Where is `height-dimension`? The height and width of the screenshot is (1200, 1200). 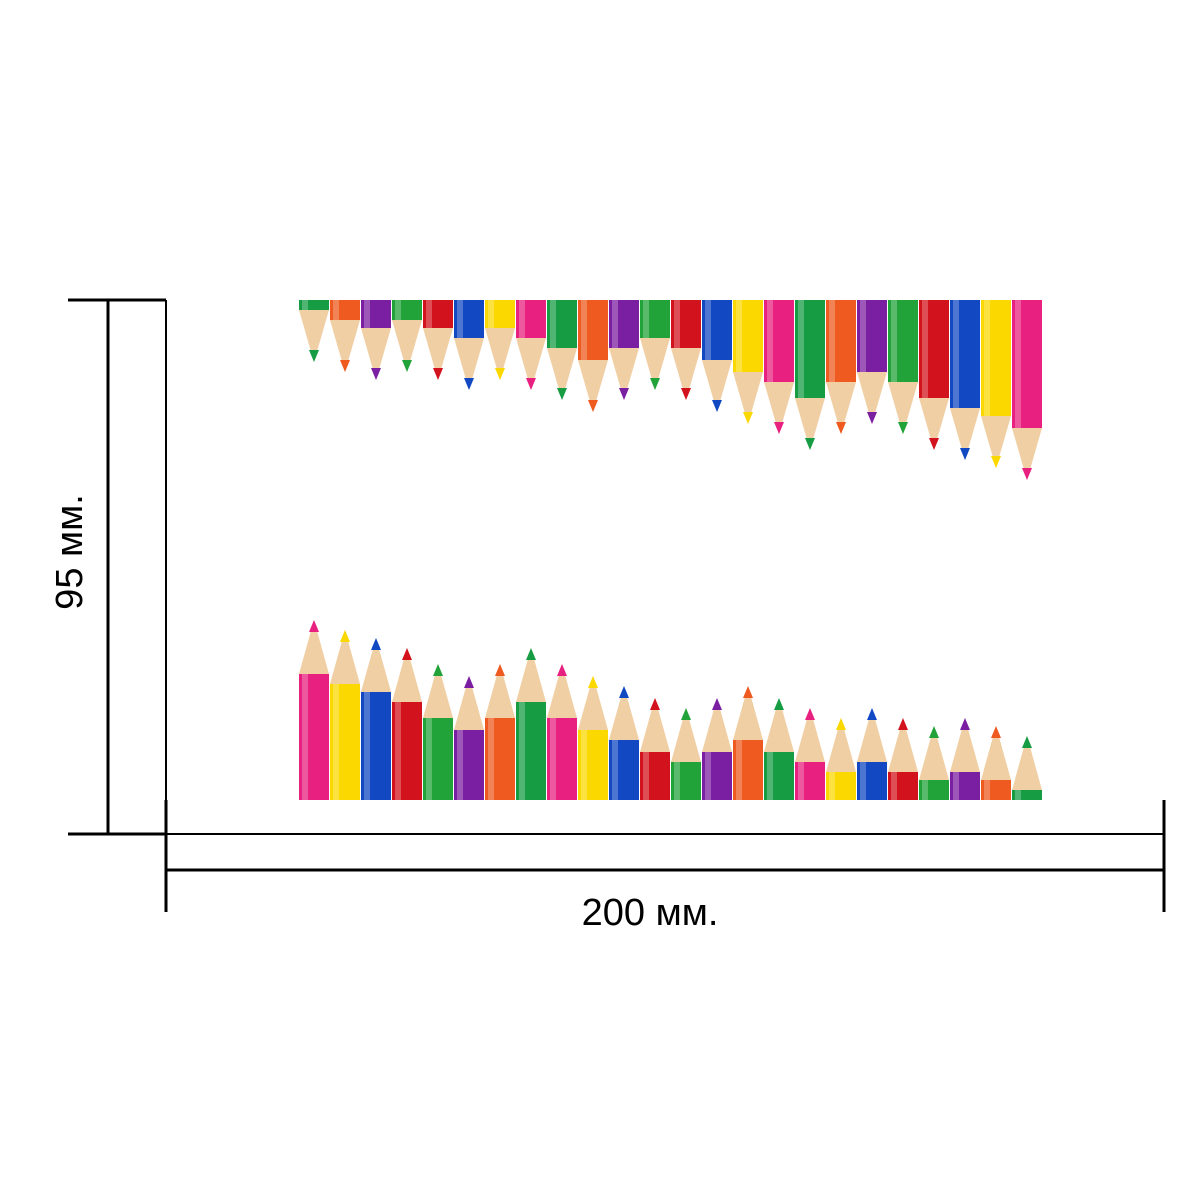
height-dimension is located at coordinates (117, 567).